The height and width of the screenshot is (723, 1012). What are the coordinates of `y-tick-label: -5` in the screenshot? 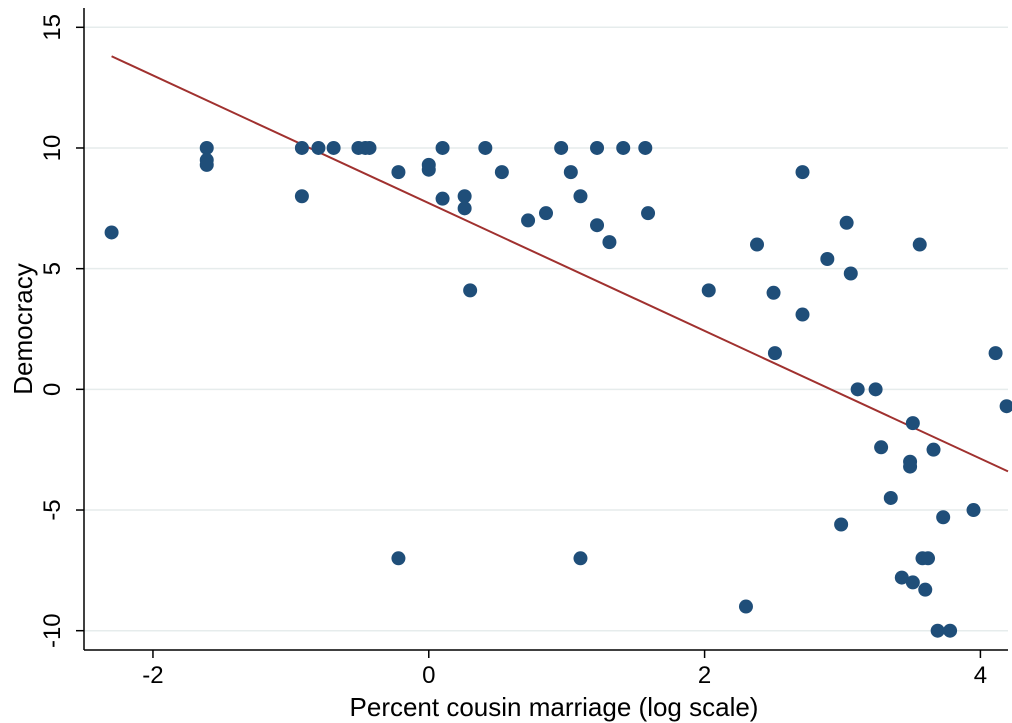 It's located at (52, 509).